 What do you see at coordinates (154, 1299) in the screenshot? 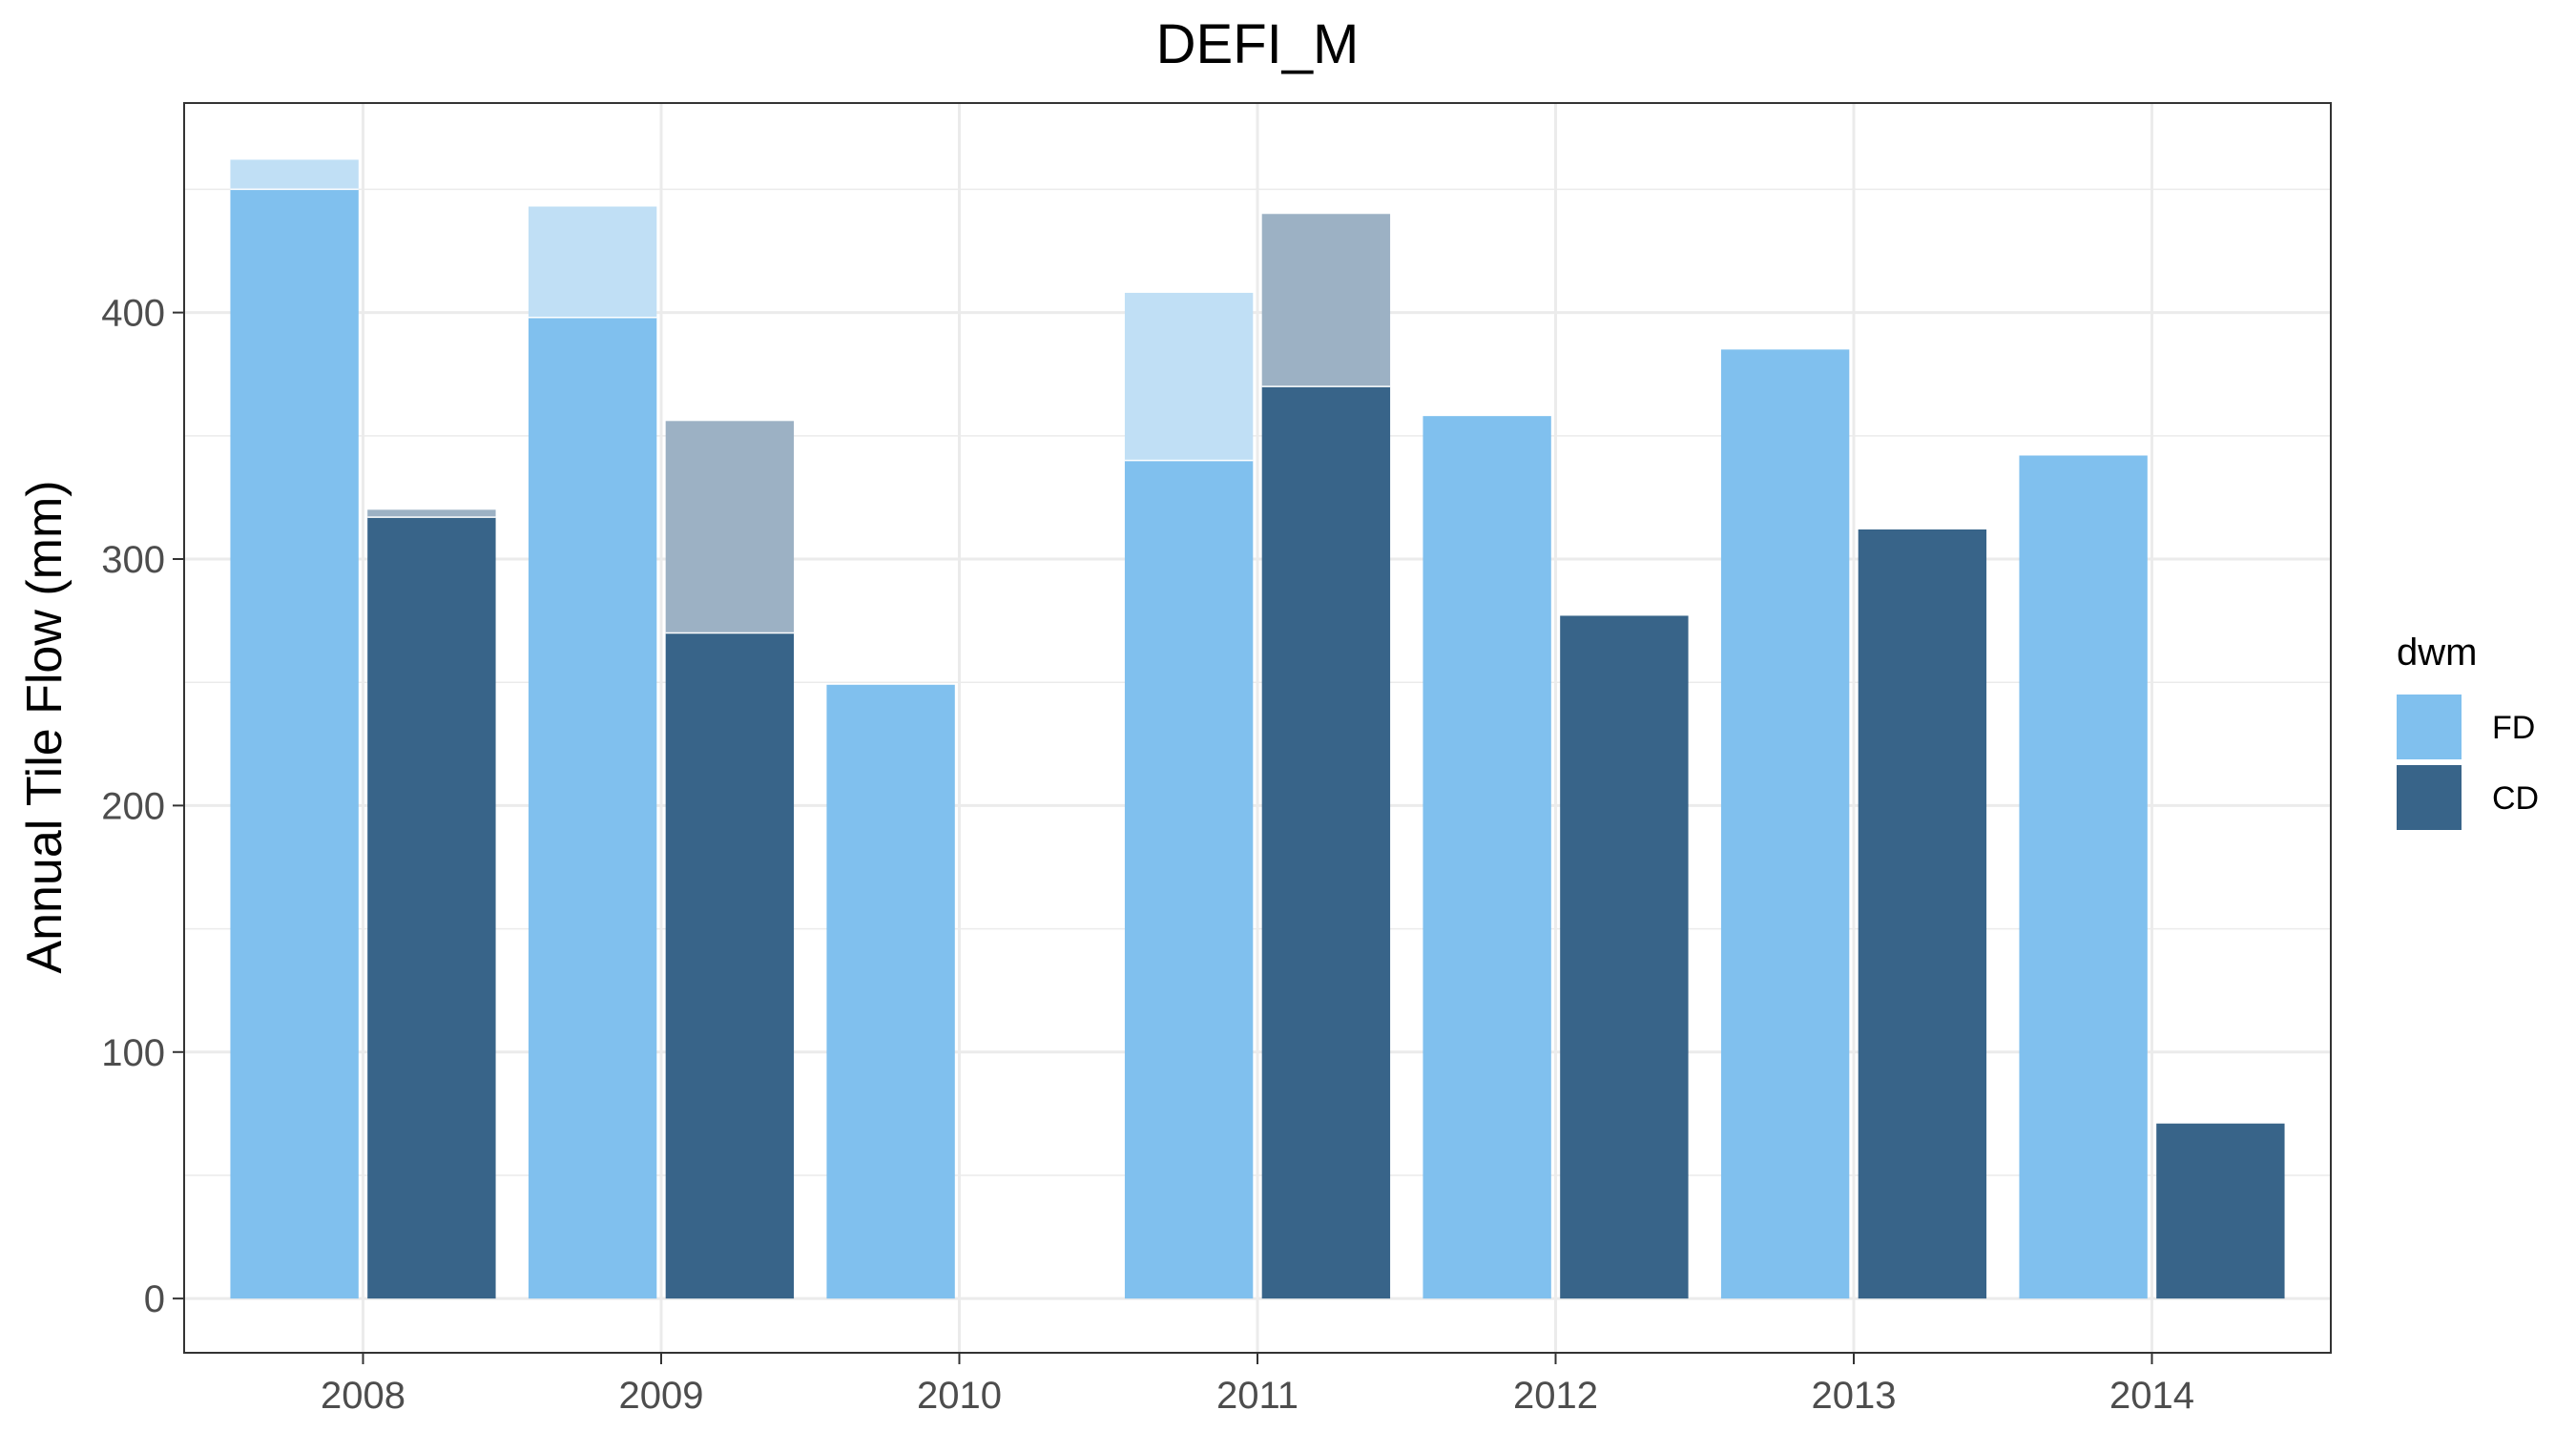
I see `y-tick-label: 0` at bounding box center [154, 1299].